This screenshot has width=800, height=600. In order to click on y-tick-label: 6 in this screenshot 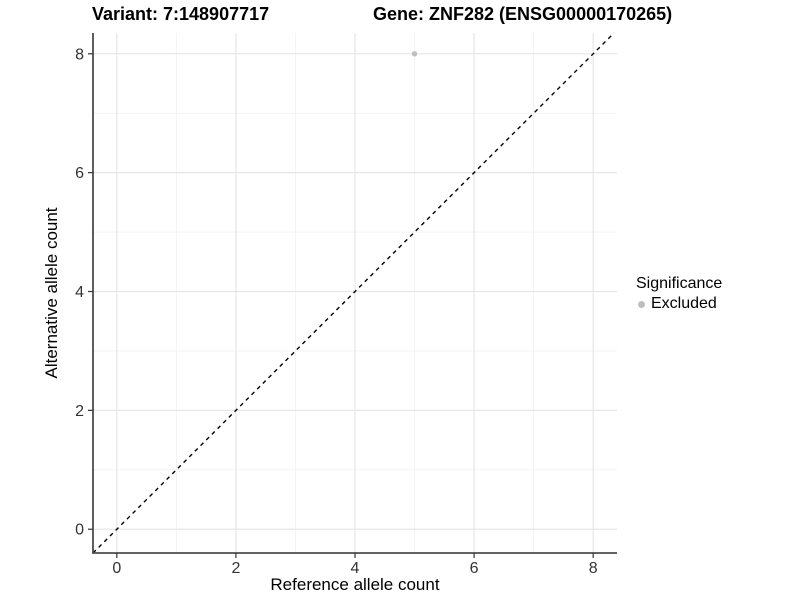, I will do `click(79, 173)`.